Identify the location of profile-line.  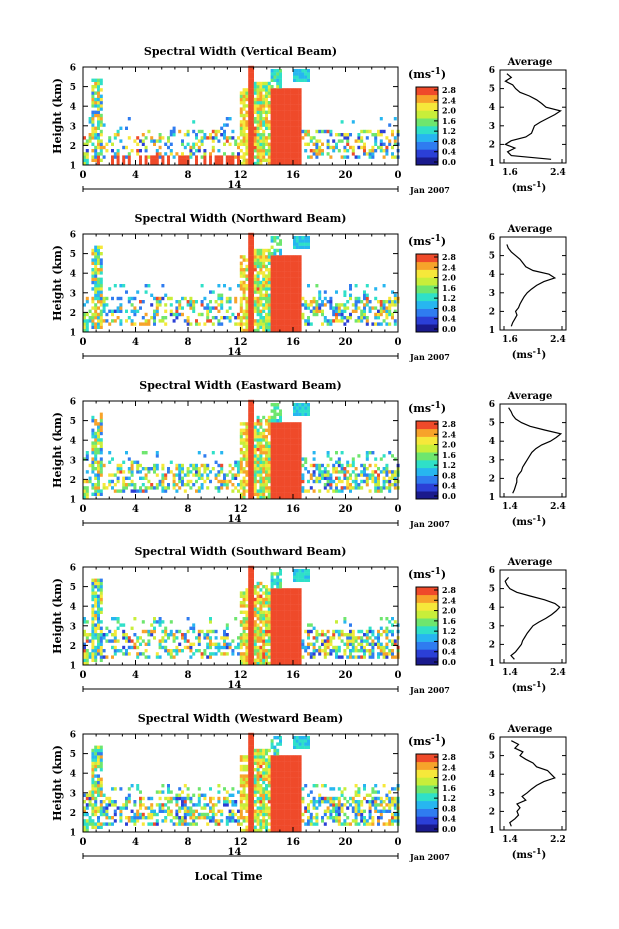
(533, 116).